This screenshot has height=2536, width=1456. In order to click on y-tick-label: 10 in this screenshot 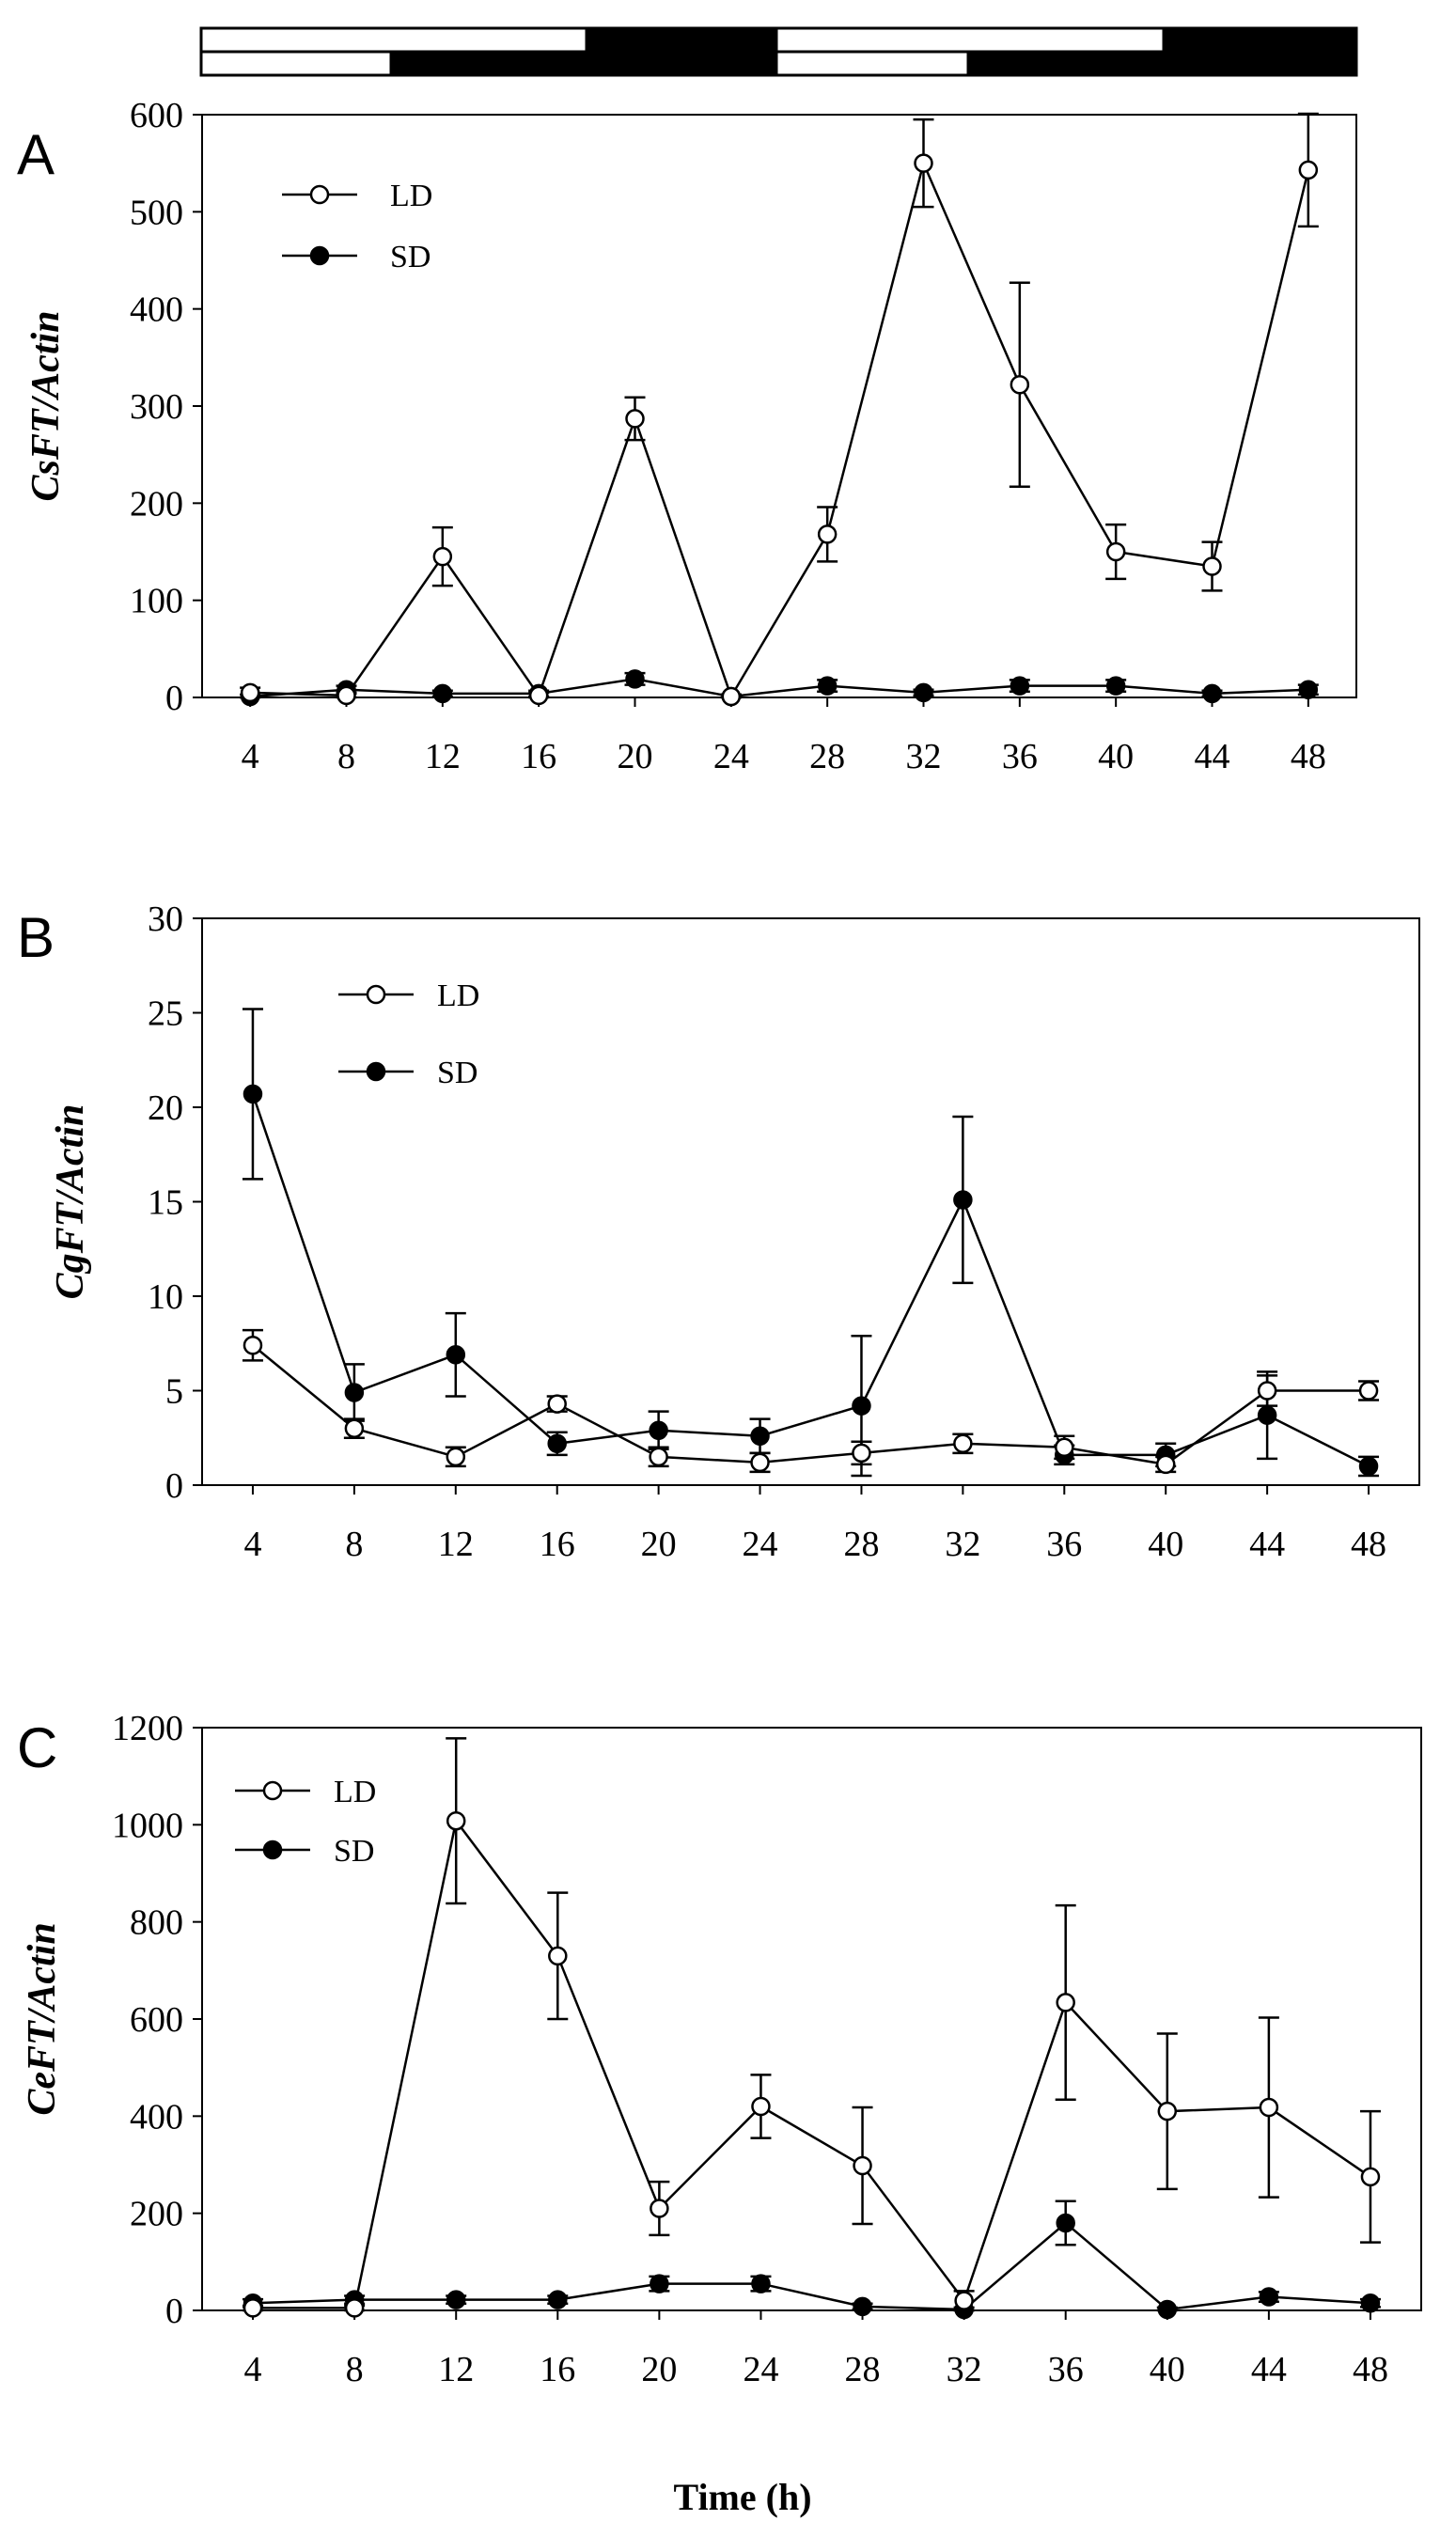, I will do `click(165, 1297)`.